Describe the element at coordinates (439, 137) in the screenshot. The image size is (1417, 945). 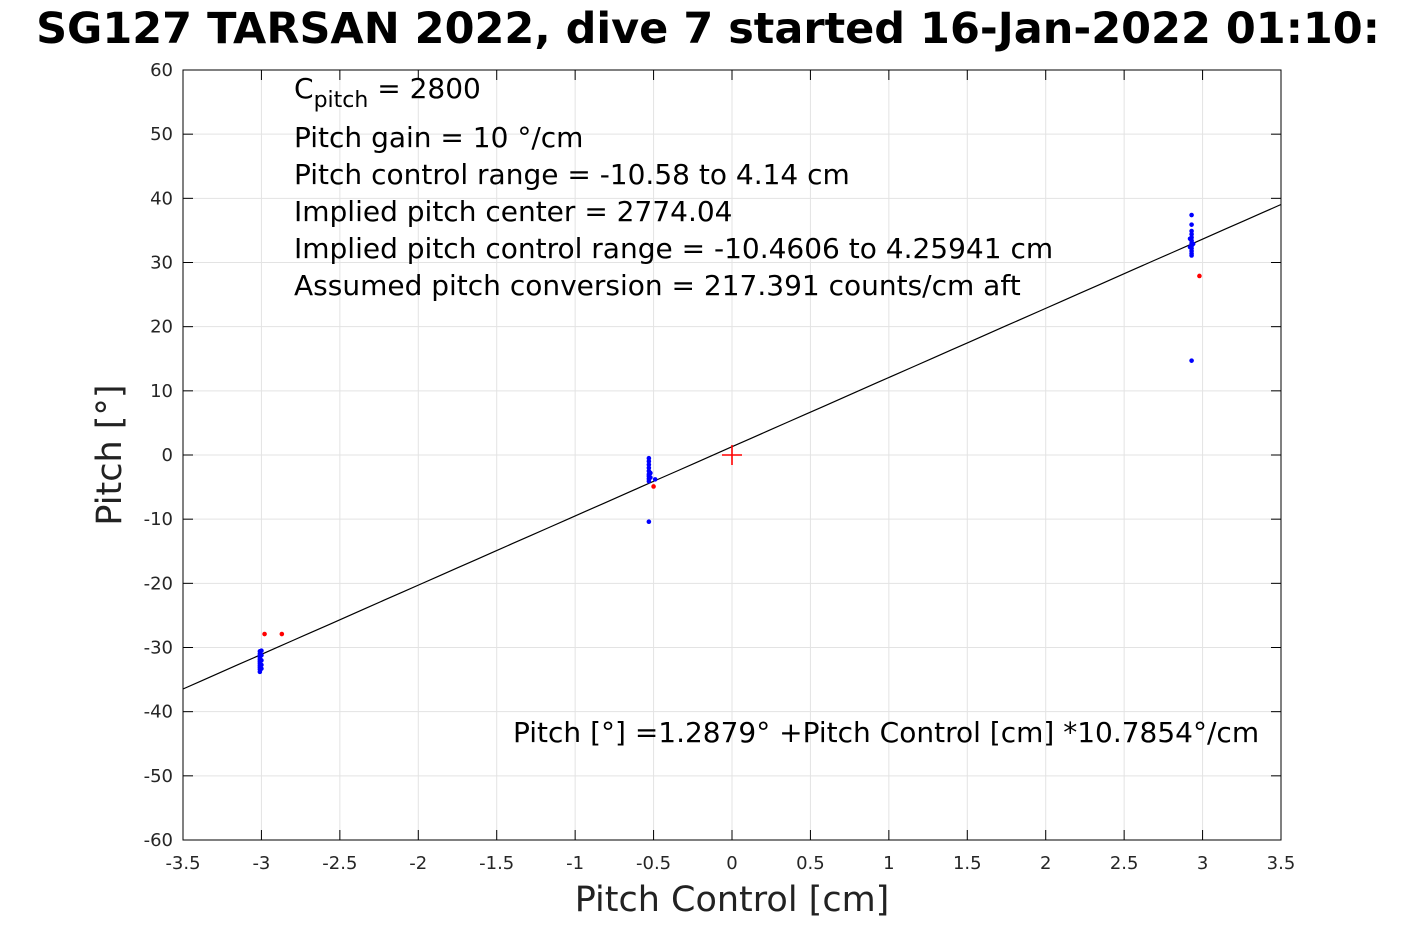
I see `annotation-line-pitch-gain: Pitch gain = 10 °/cm` at that location.